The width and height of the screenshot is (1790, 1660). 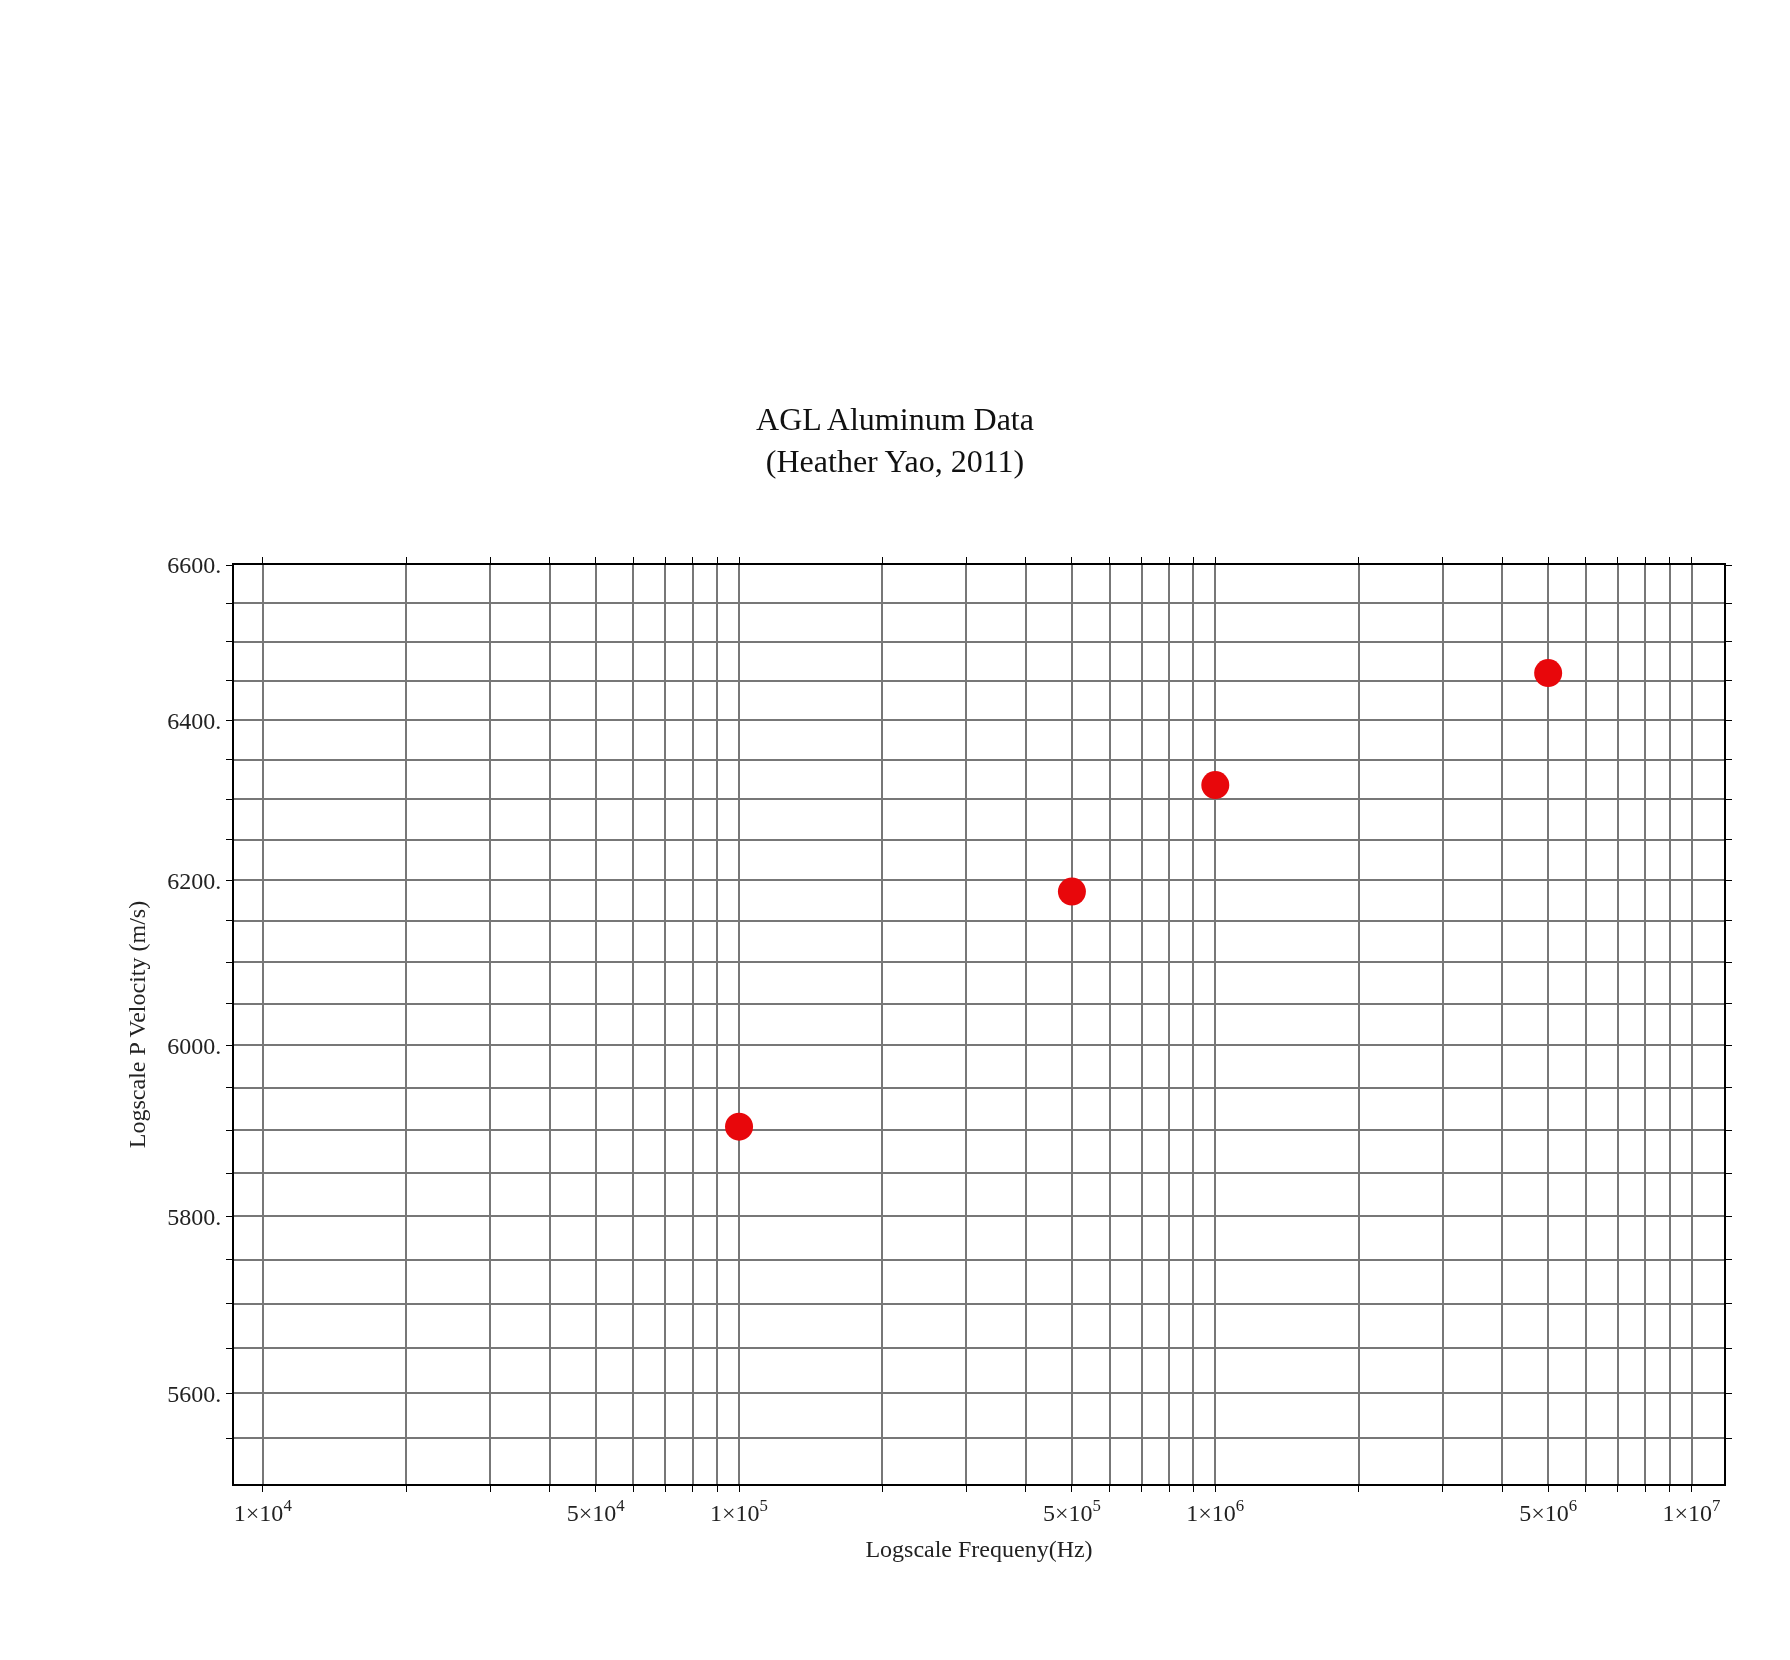 I want to click on y-tick-label: 5600., so click(x=194, y=1393).